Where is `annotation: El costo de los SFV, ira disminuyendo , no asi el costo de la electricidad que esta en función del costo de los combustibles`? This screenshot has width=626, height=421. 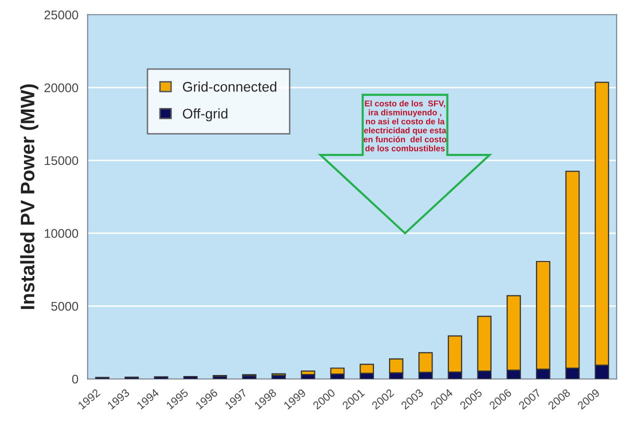
annotation: El costo de los SFV, ira disminuyendo , no asi el costo de la electricidad que esta en función del costo de los combustibles is located at coordinates (405, 126).